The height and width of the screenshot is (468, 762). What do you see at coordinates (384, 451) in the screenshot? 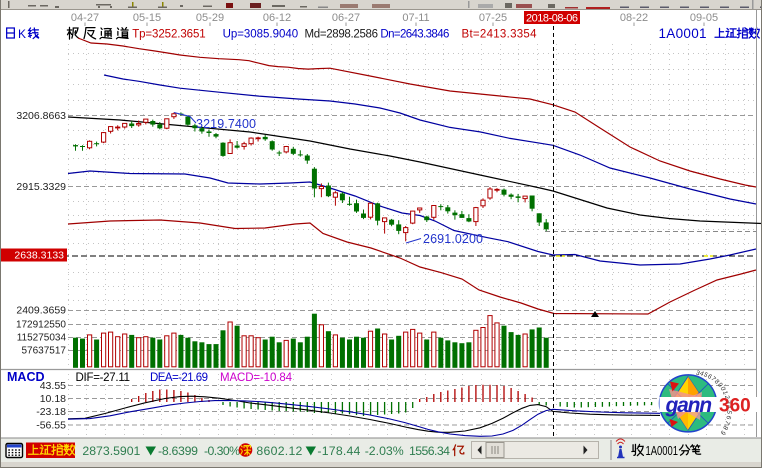
I see `svg-text: -2.03%` at bounding box center [384, 451].